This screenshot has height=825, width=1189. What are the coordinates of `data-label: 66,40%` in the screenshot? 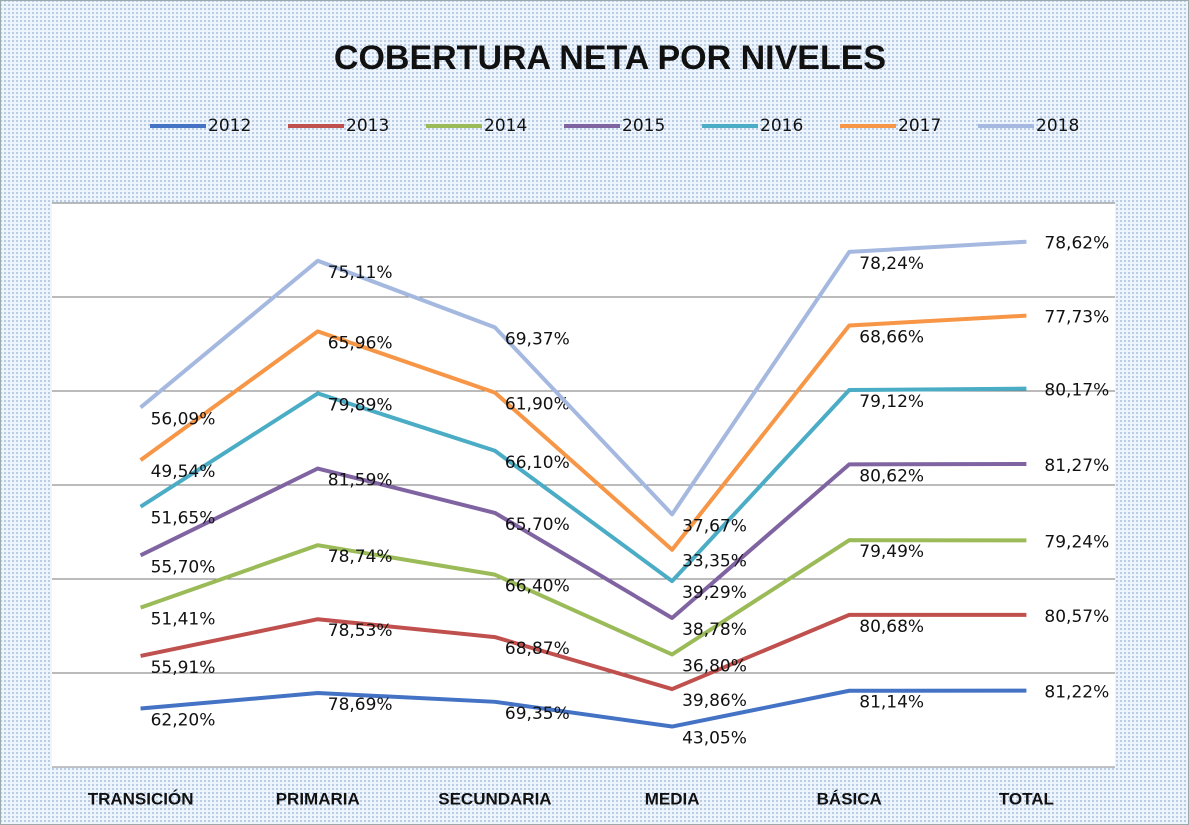 It's located at (537, 587).